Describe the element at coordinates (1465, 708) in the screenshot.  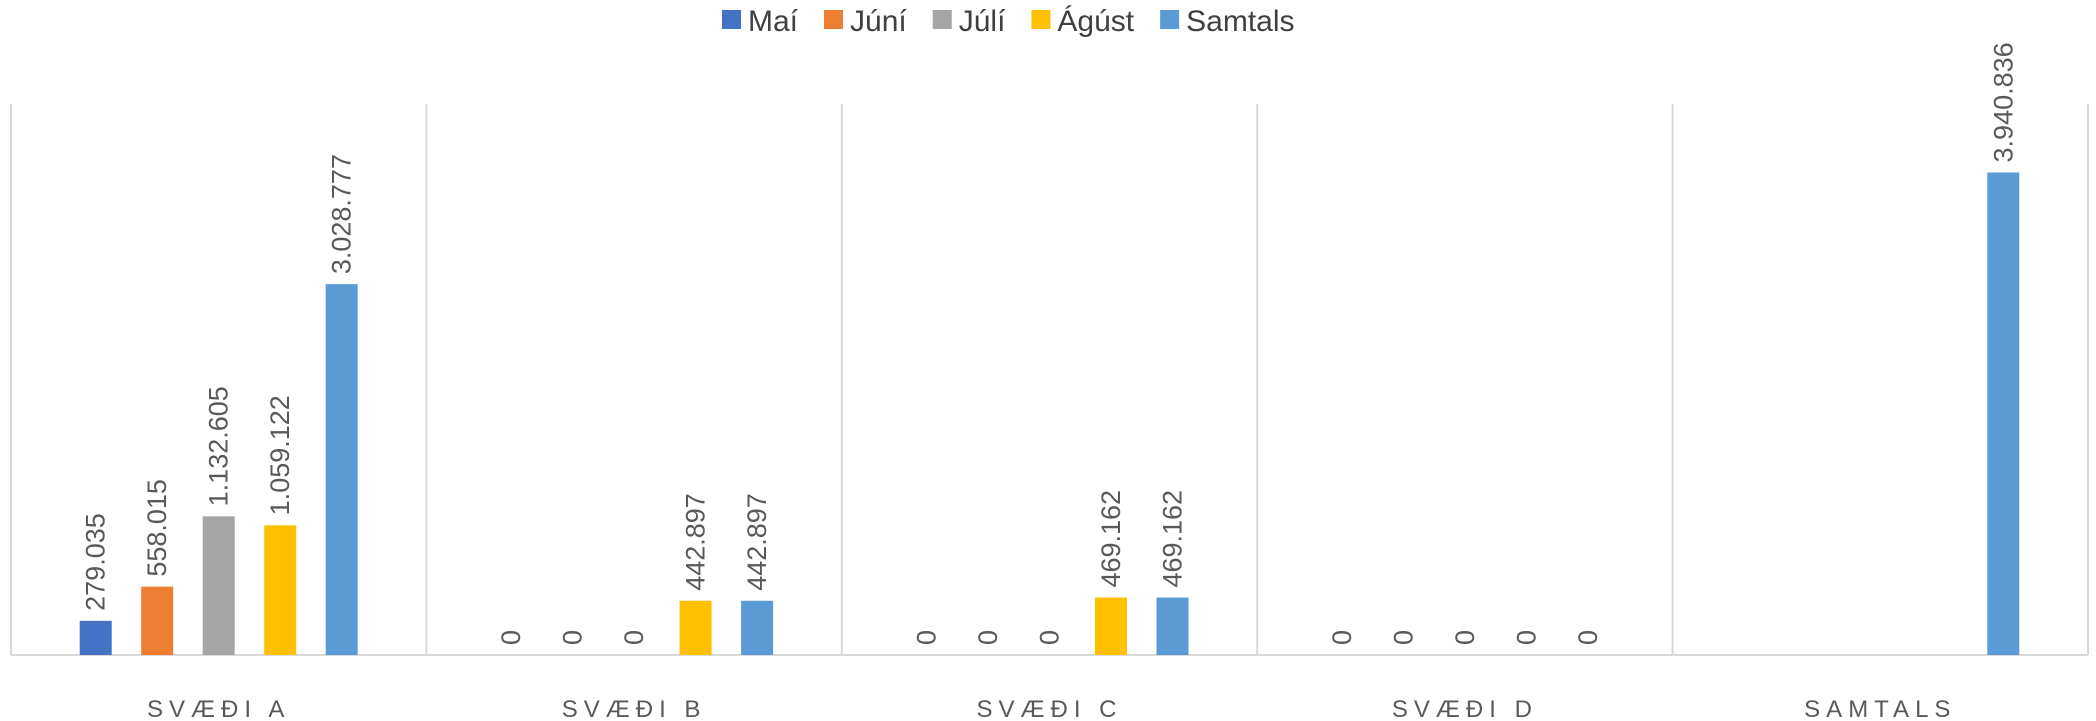
I see `x-tick-label: SVÆÐI D` at that location.